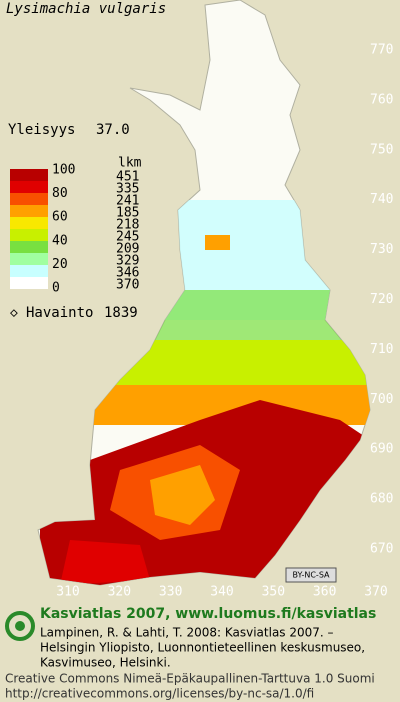  Describe the element at coordinates (105, 663) in the screenshot. I see `citation: Kasvimuseo, Helsinki.` at that location.